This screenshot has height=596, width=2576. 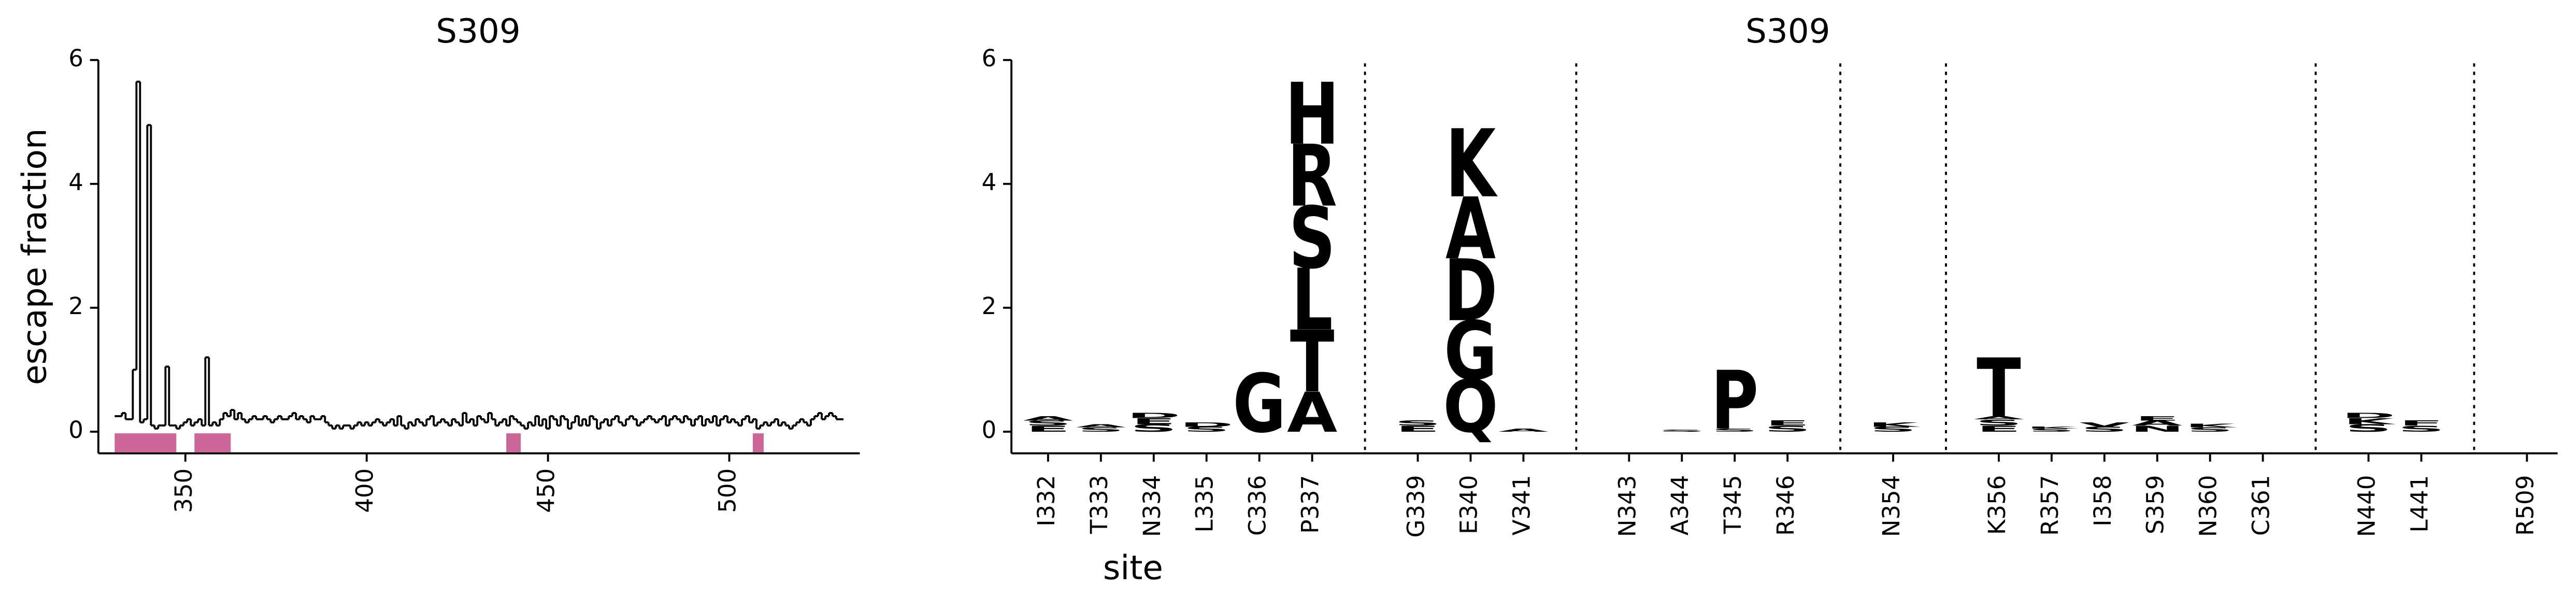 What do you see at coordinates (1152, 506) in the screenshot?
I see `x-tick-label: N334` at bounding box center [1152, 506].